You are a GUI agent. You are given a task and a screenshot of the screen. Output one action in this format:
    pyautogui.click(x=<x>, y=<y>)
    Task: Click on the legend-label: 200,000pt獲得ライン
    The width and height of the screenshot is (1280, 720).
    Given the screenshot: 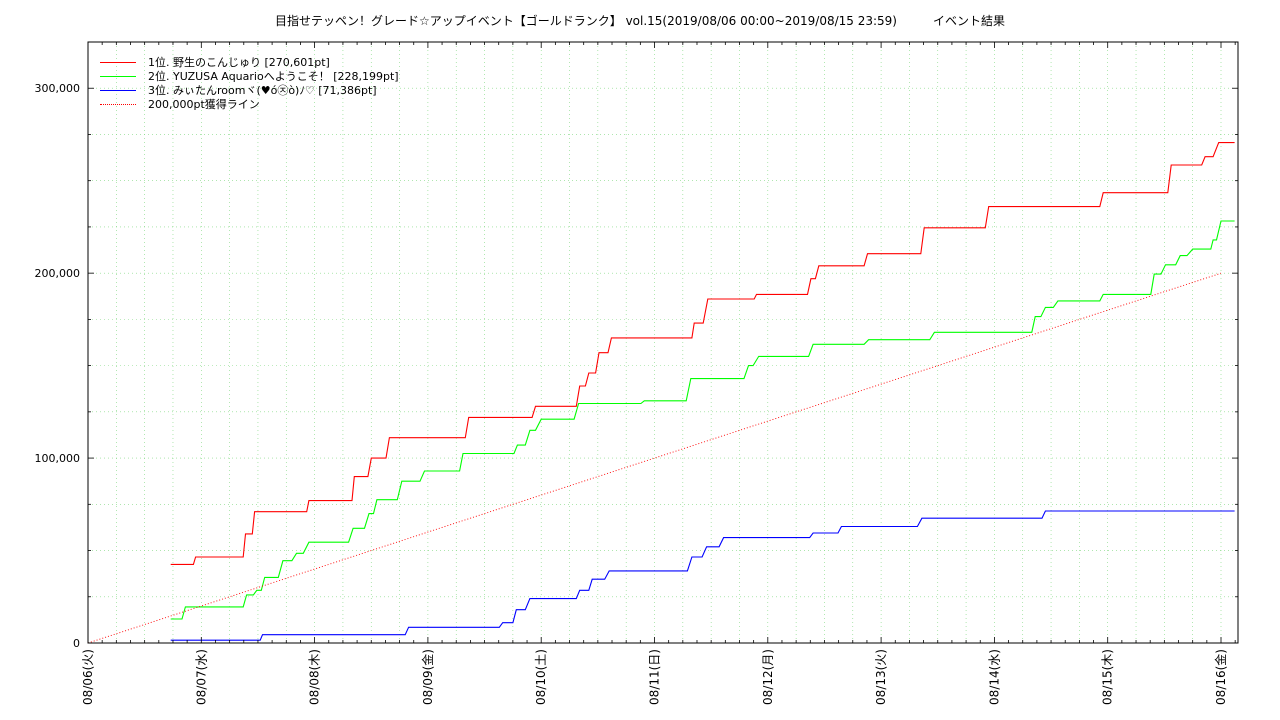 What is the action you would take?
    pyautogui.click(x=204, y=104)
    